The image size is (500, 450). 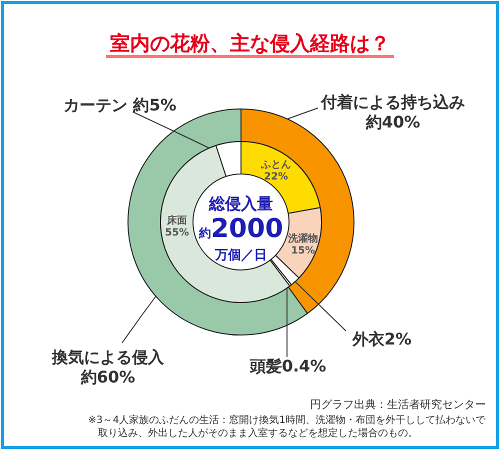 What do you see at coordinates (287, 366) in the screenshot?
I see `slice-label: 頭髪0.4%` at bounding box center [287, 366].